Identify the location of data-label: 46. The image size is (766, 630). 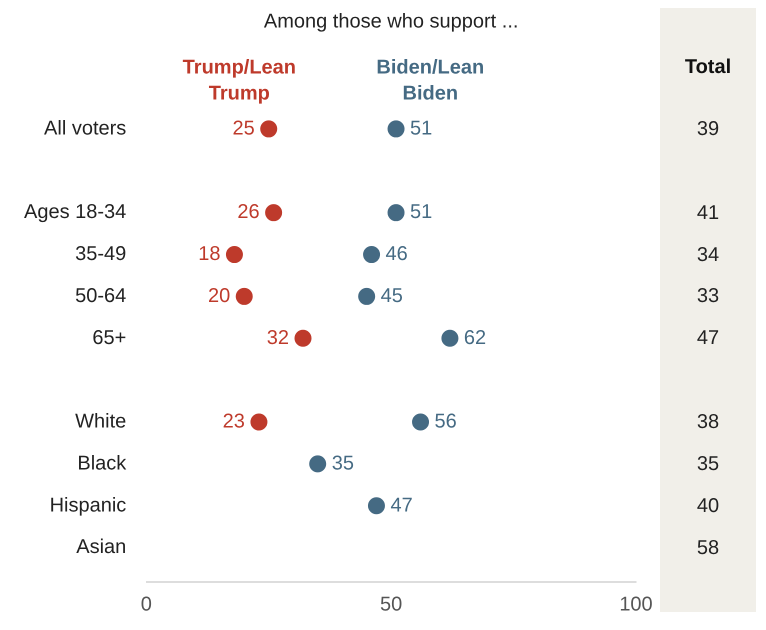
(397, 254).